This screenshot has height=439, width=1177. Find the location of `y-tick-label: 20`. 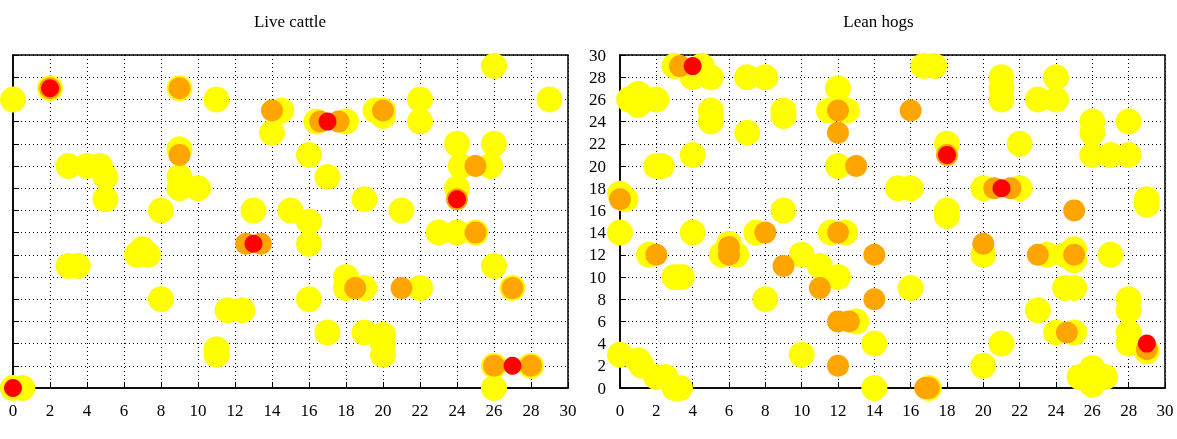

y-tick-label: 20 is located at coordinates (597, 166).